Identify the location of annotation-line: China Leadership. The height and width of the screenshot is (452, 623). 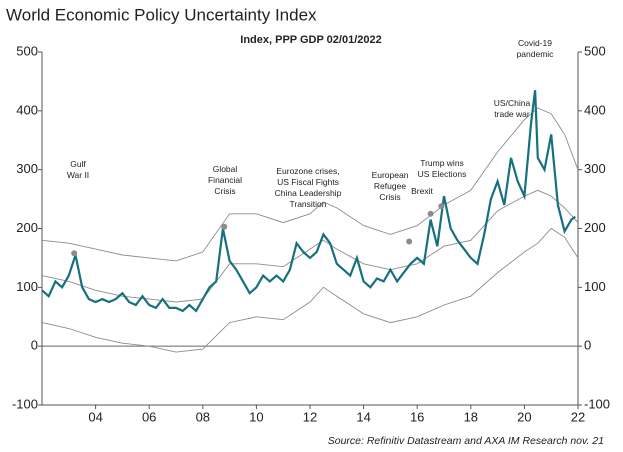
(308, 193).